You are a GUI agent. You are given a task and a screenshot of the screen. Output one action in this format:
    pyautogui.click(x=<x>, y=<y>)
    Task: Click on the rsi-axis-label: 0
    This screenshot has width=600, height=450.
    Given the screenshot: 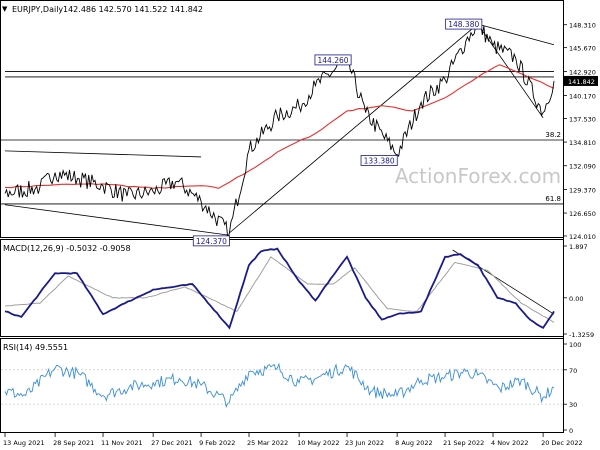 What is the action you would take?
    pyautogui.click(x=571, y=431)
    